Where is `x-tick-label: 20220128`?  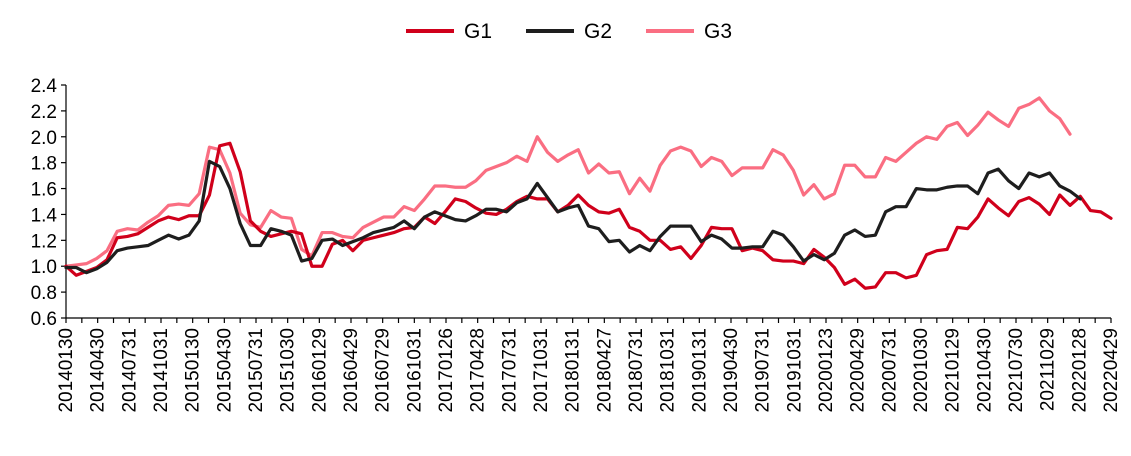
x-tick-label: 20220128 is located at coordinates (1079, 370).